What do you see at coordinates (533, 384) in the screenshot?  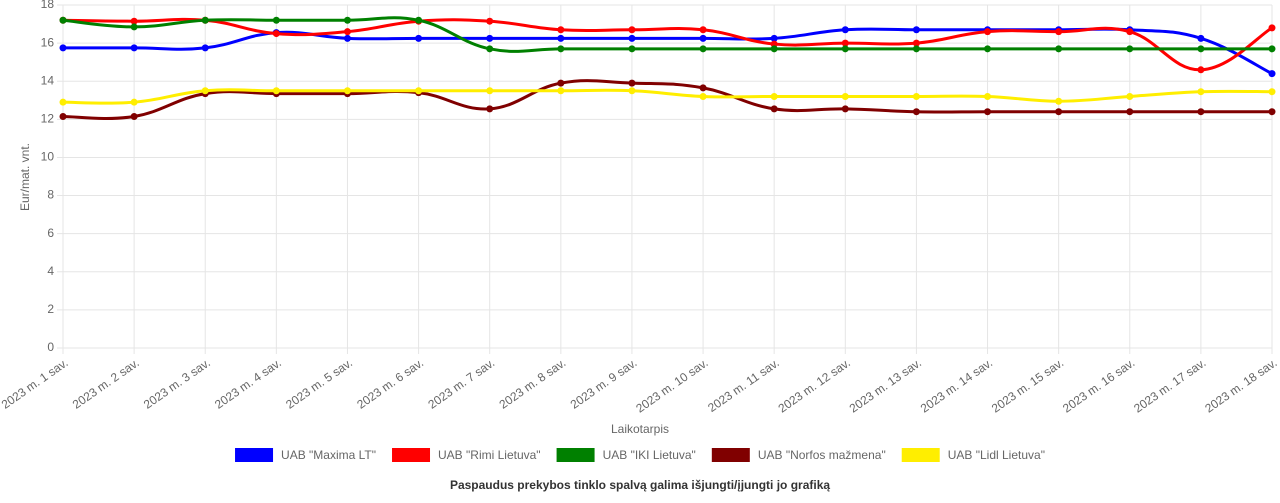 I see `x-tick-label: 2023 m. 8 sav.` at bounding box center [533, 384].